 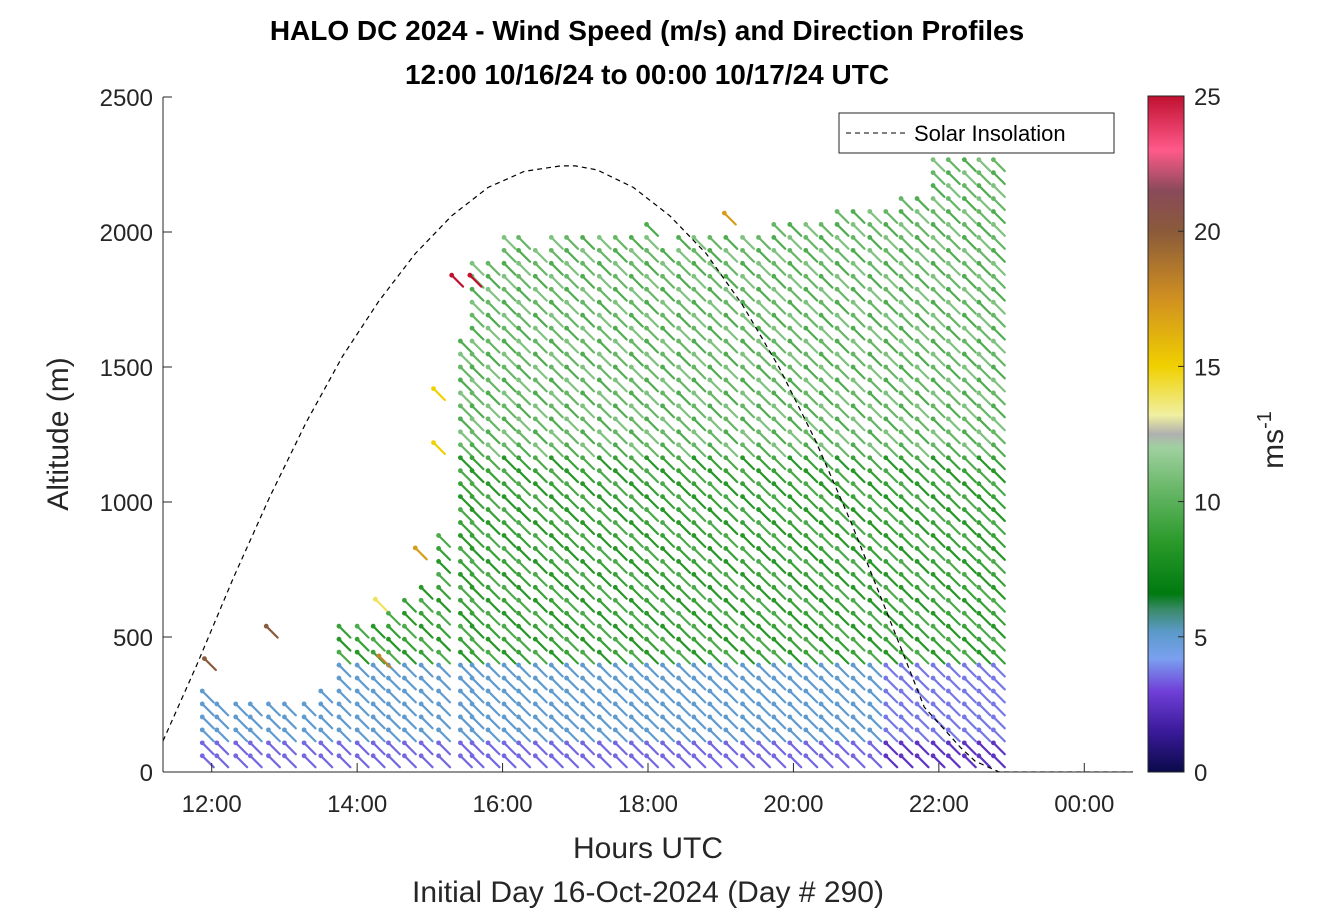 What do you see at coordinates (146, 773) in the screenshot?
I see `y-tick-label: 0` at bounding box center [146, 773].